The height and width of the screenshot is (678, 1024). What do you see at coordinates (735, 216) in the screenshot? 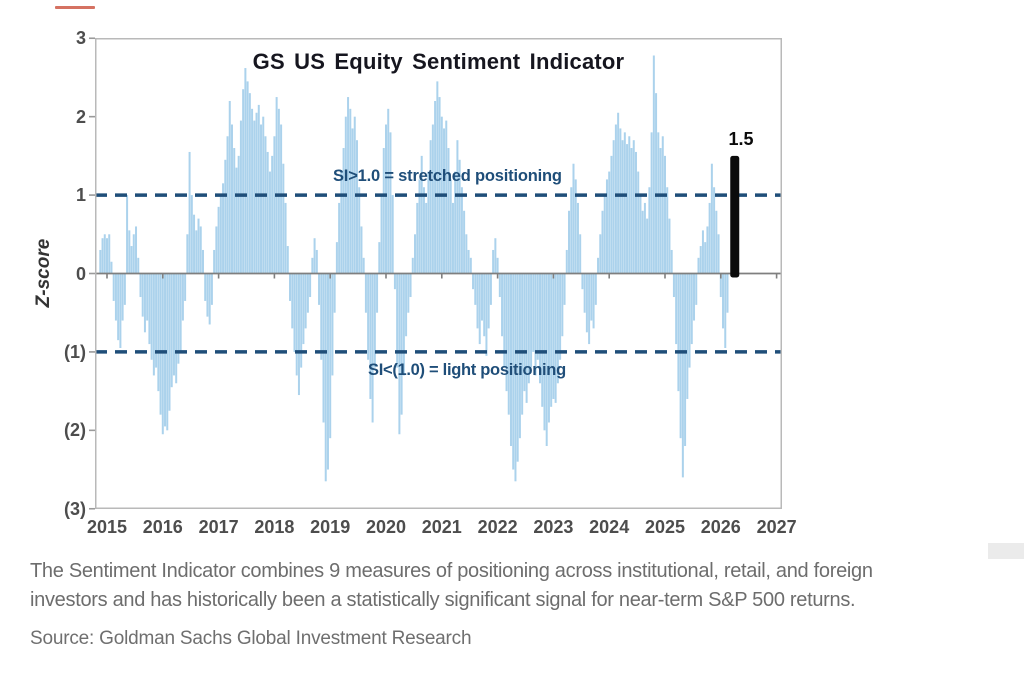
I see `latest-reading-bar` at bounding box center [735, 216].